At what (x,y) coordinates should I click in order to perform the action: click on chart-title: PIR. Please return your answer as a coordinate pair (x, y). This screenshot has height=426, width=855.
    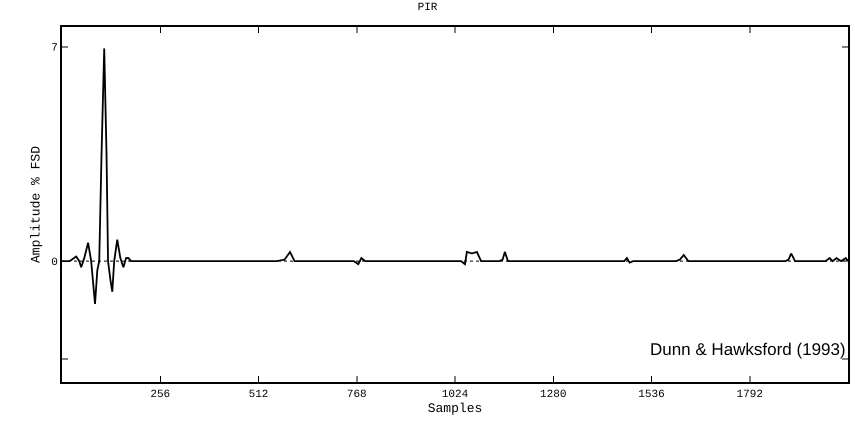
    Looking at the image, I should click on (428, 8).